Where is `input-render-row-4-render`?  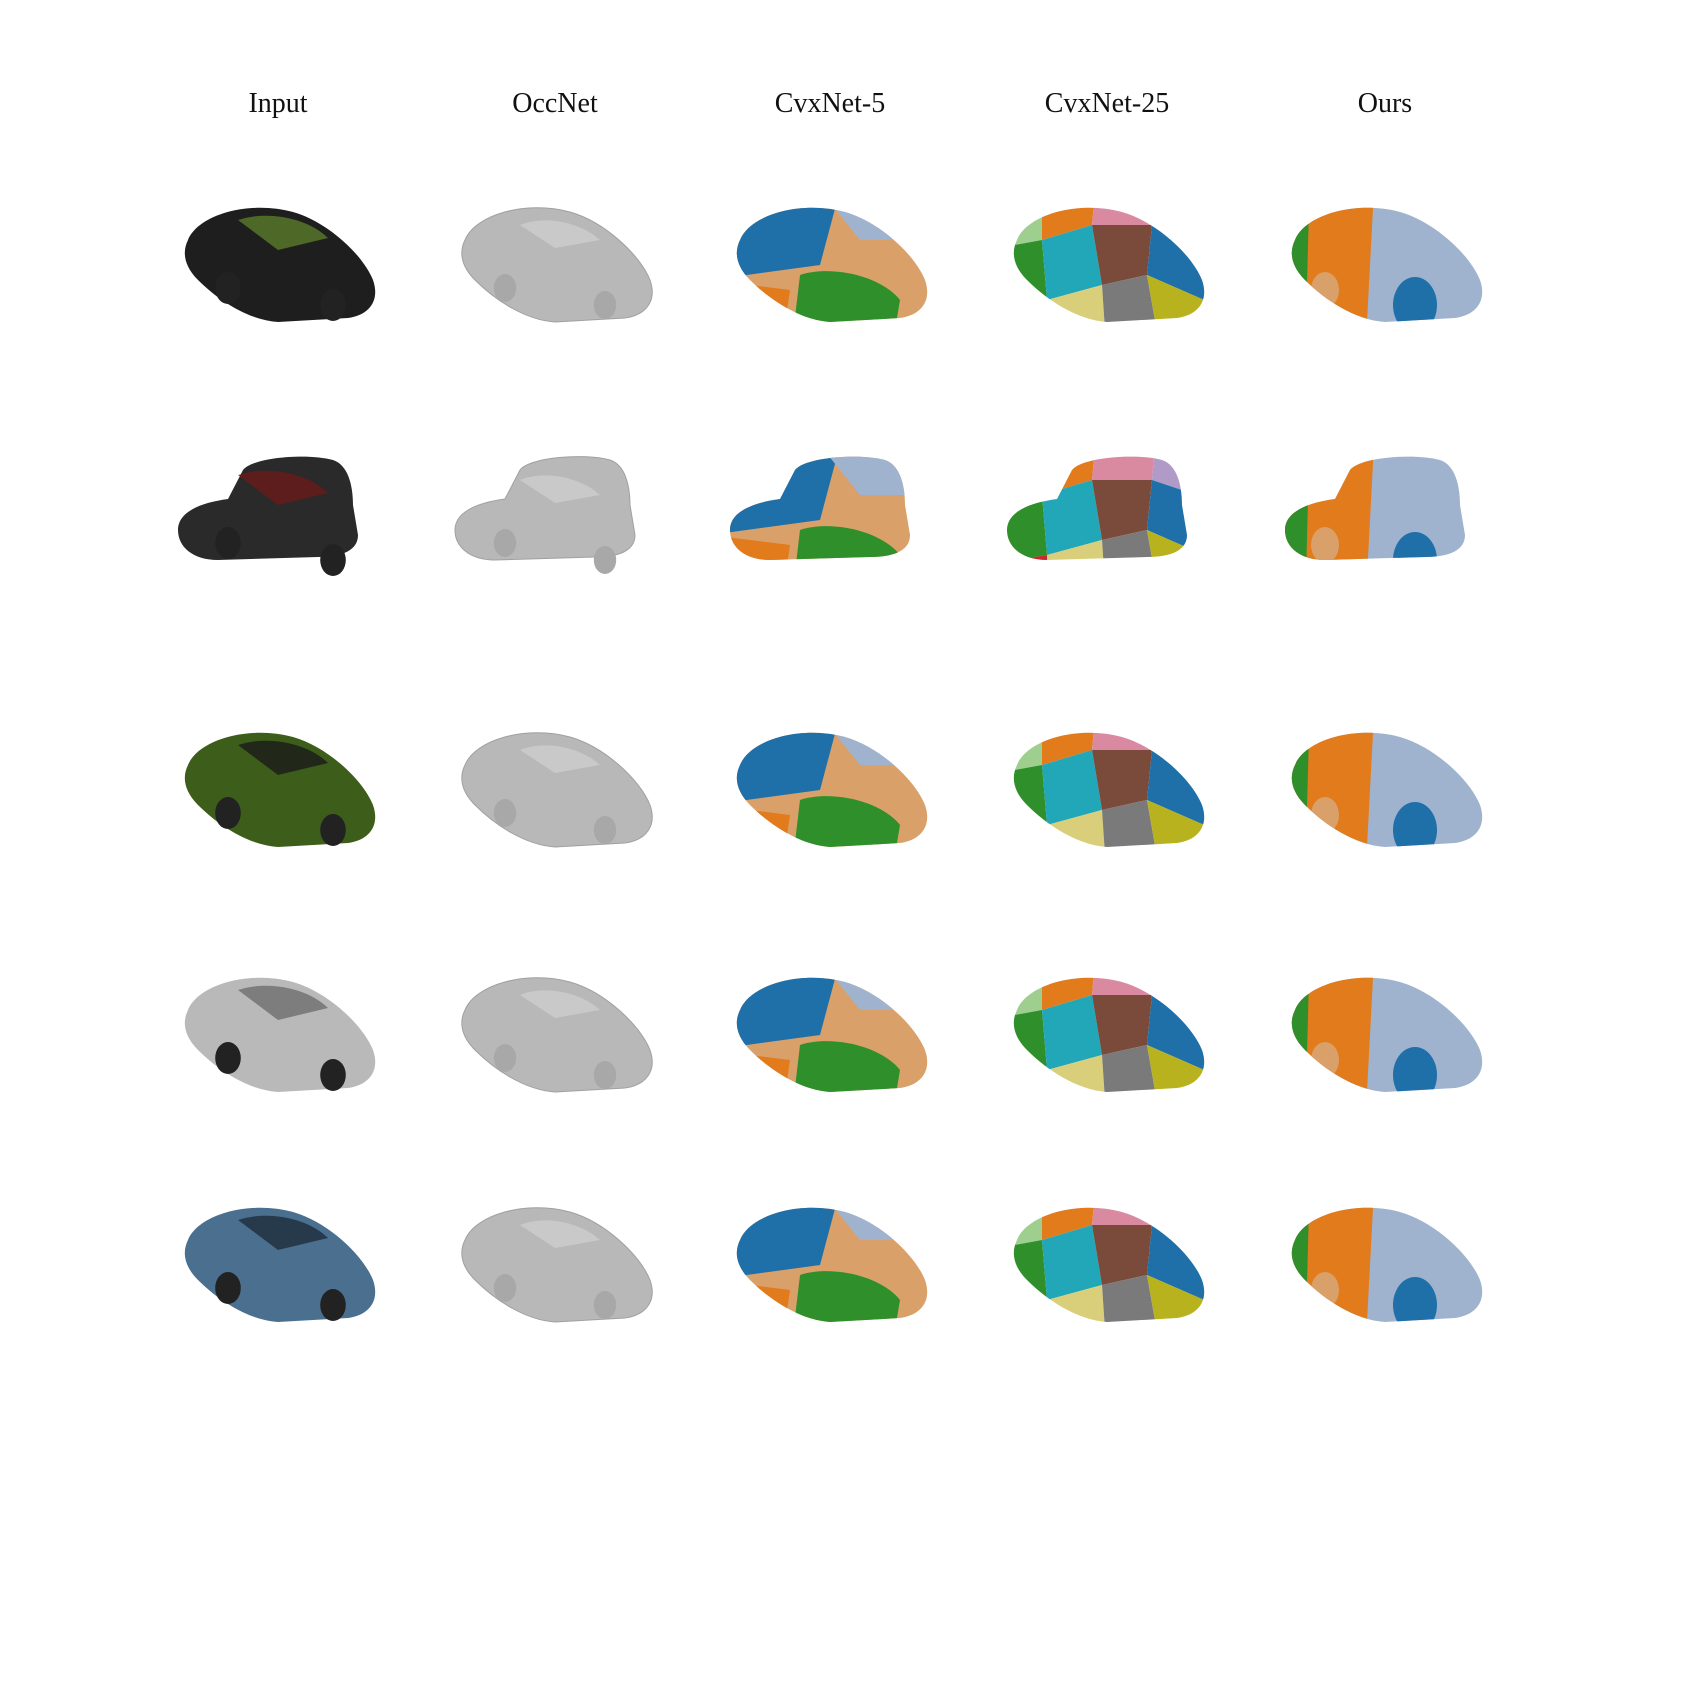 input-render-row-4-render is located at coordinates (280, 1034).